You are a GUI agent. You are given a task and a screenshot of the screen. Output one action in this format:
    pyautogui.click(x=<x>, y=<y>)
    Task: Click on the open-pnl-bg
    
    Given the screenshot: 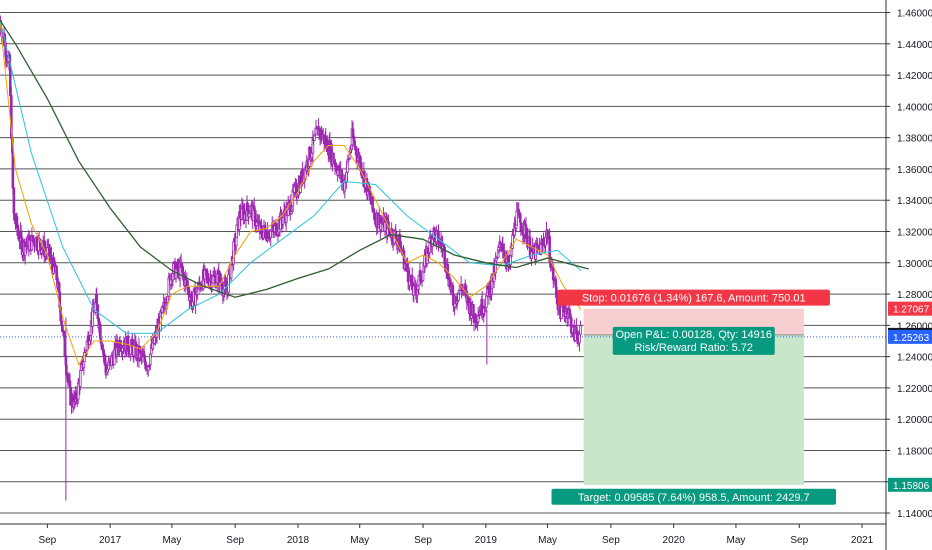 What is the action you would take?
    pyautogui.click(x=693, y=340)
    